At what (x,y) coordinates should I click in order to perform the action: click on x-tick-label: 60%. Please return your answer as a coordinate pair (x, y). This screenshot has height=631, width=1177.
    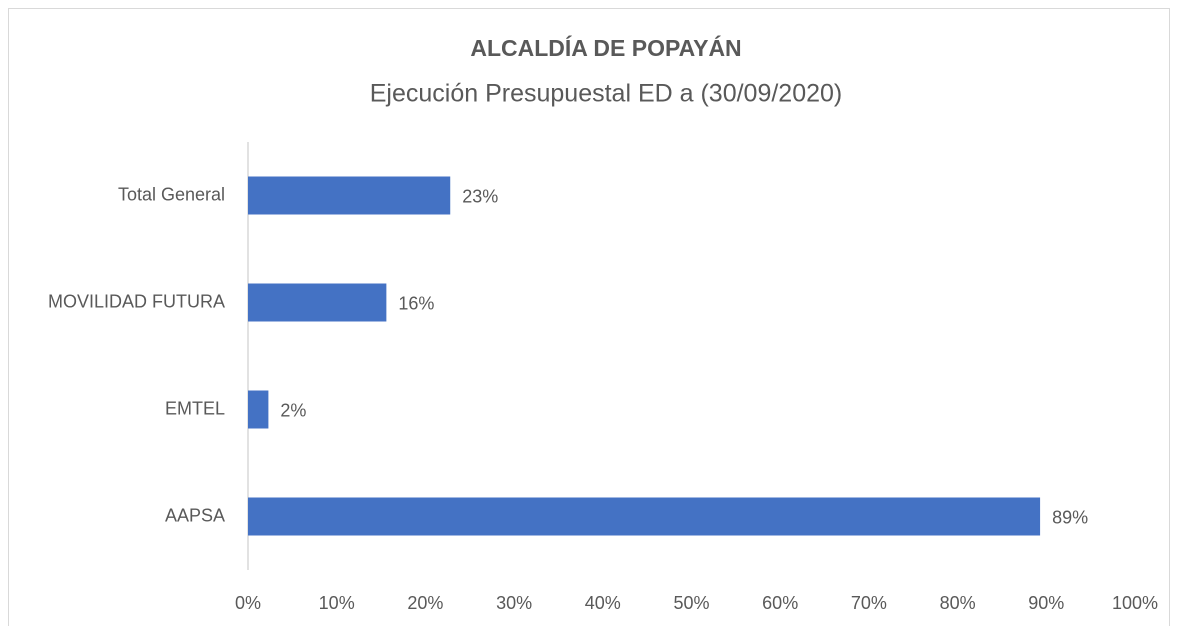
    Looking at the image, I should click on (780, 603).